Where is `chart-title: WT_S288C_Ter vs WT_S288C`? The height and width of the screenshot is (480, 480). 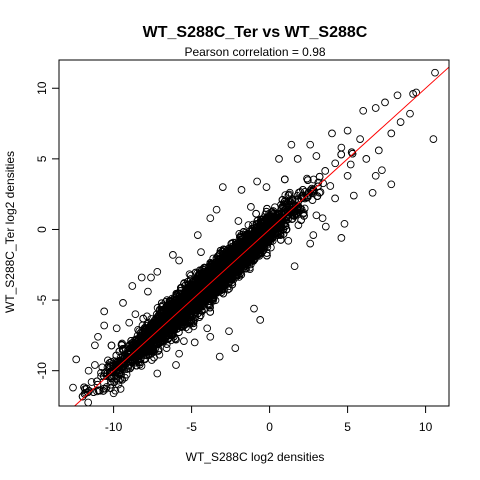 chart-title: WT_S288C_Ter vs WT_S288C is located at coordinates (255, 32).